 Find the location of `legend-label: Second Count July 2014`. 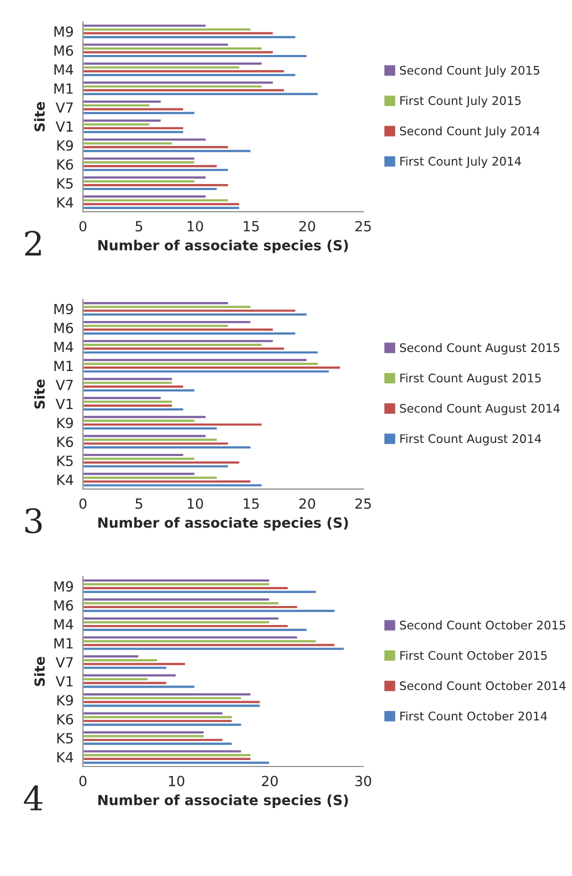

legend-label: Second Count July 2014 is located at coordinates (470, 132).